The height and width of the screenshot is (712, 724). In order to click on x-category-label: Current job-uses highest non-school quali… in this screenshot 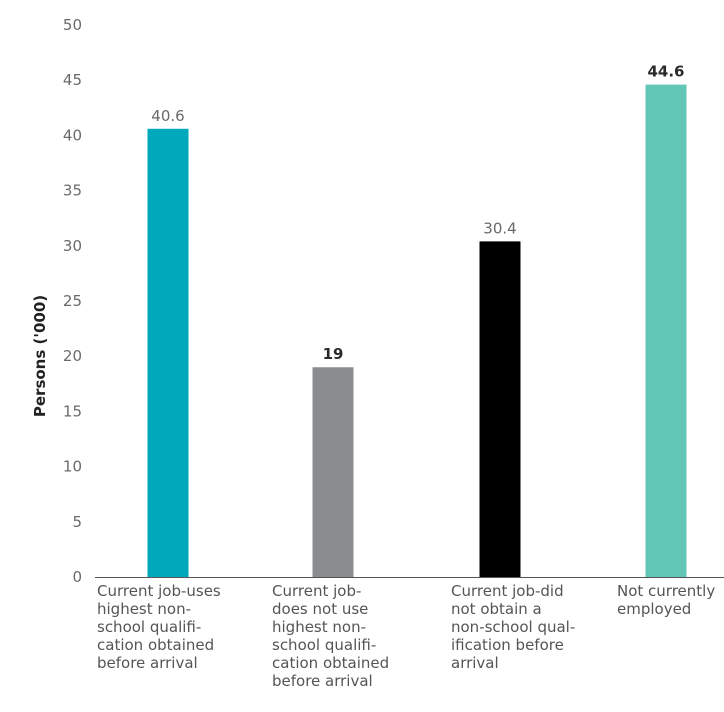, I will do `click(159, 627)`.